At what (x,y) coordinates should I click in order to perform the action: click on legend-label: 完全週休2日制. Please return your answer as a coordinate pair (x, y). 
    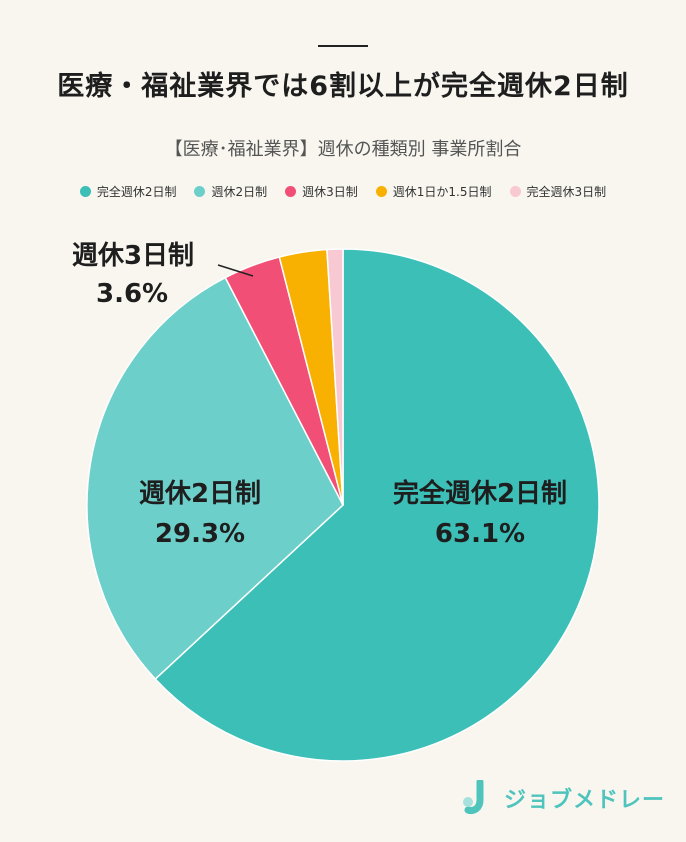
    Looking at the image, I should click on (136, 192).